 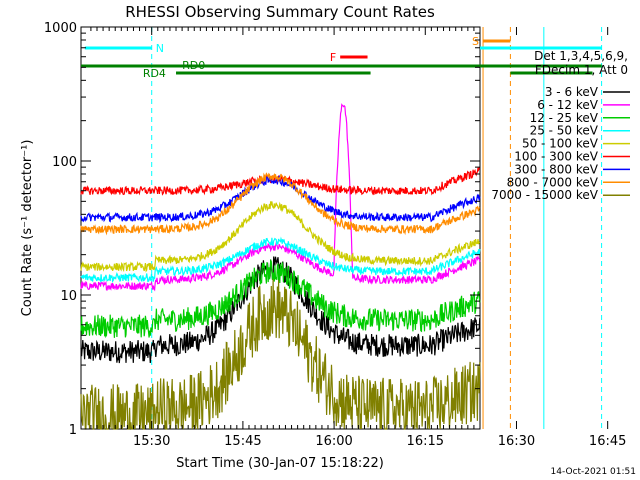 I want to click on y-axis-label: Count Rate (s⁻¹ detector⁻¹), so click(x=27, y=228).